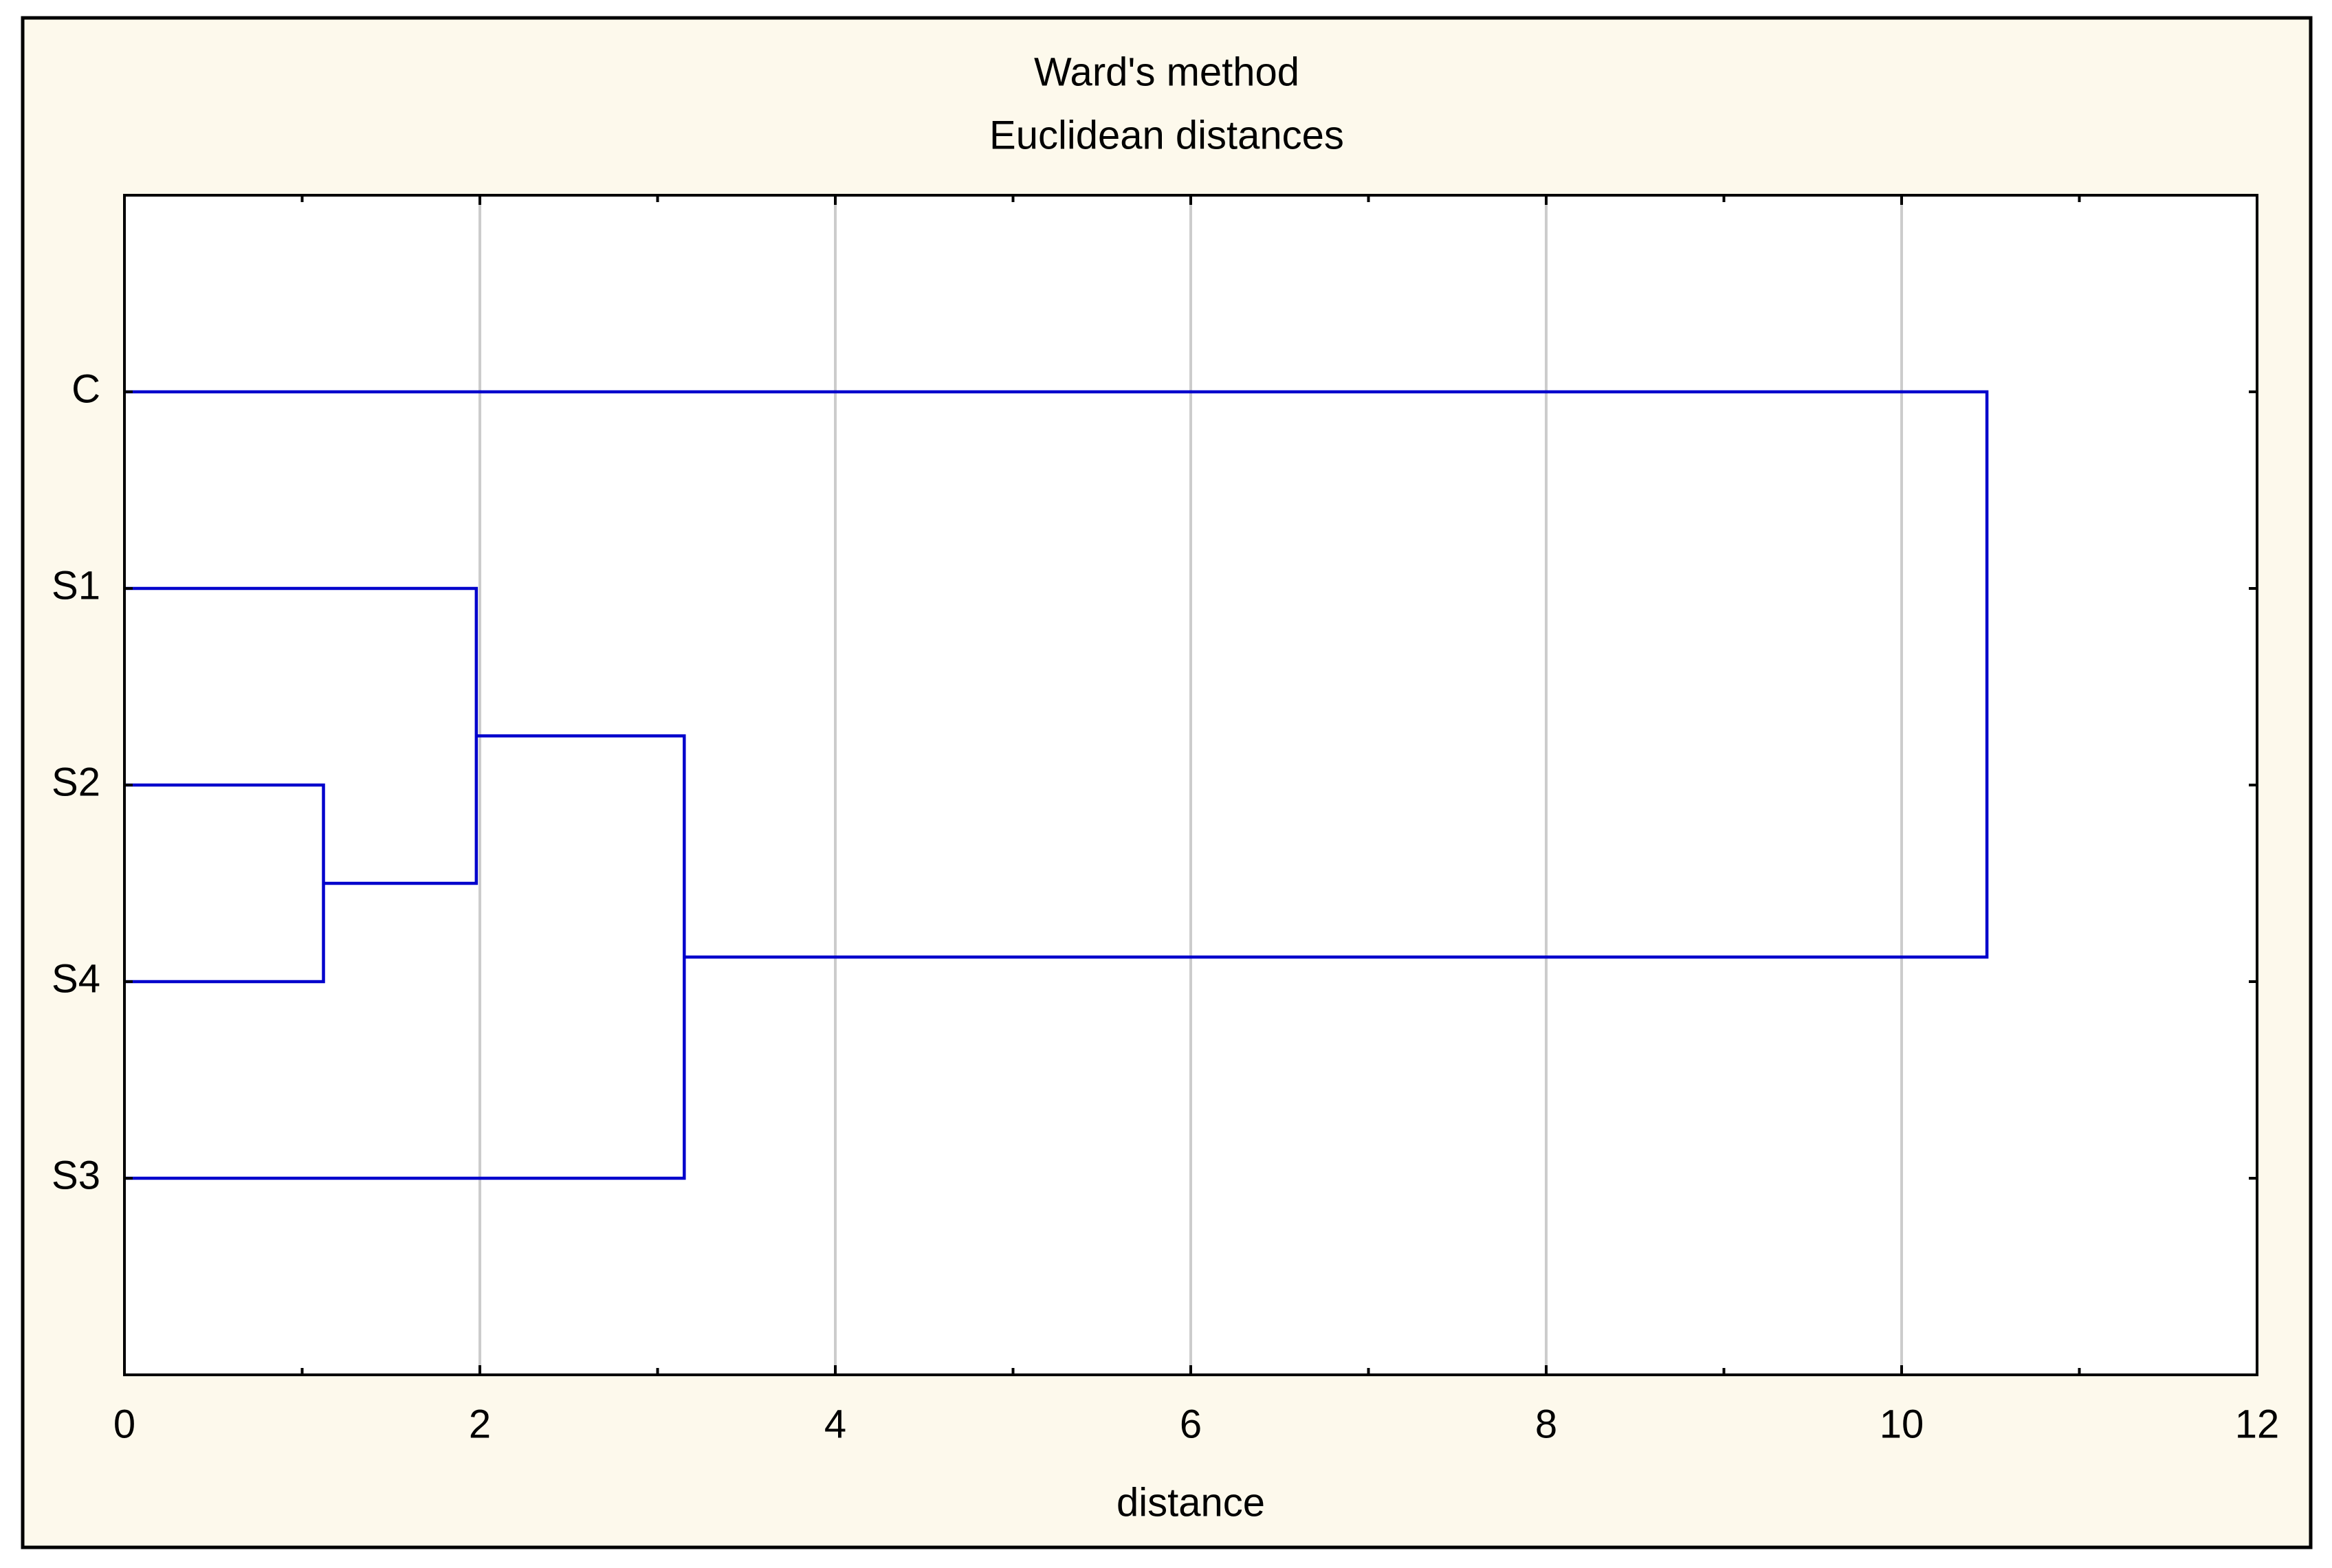 This screenshot has width=2332, height=1568. What do you see at coordinates (1902, 1424) in the screenshot?
I see `x-tick-label: 10` at bounding box center [1902, 1424].